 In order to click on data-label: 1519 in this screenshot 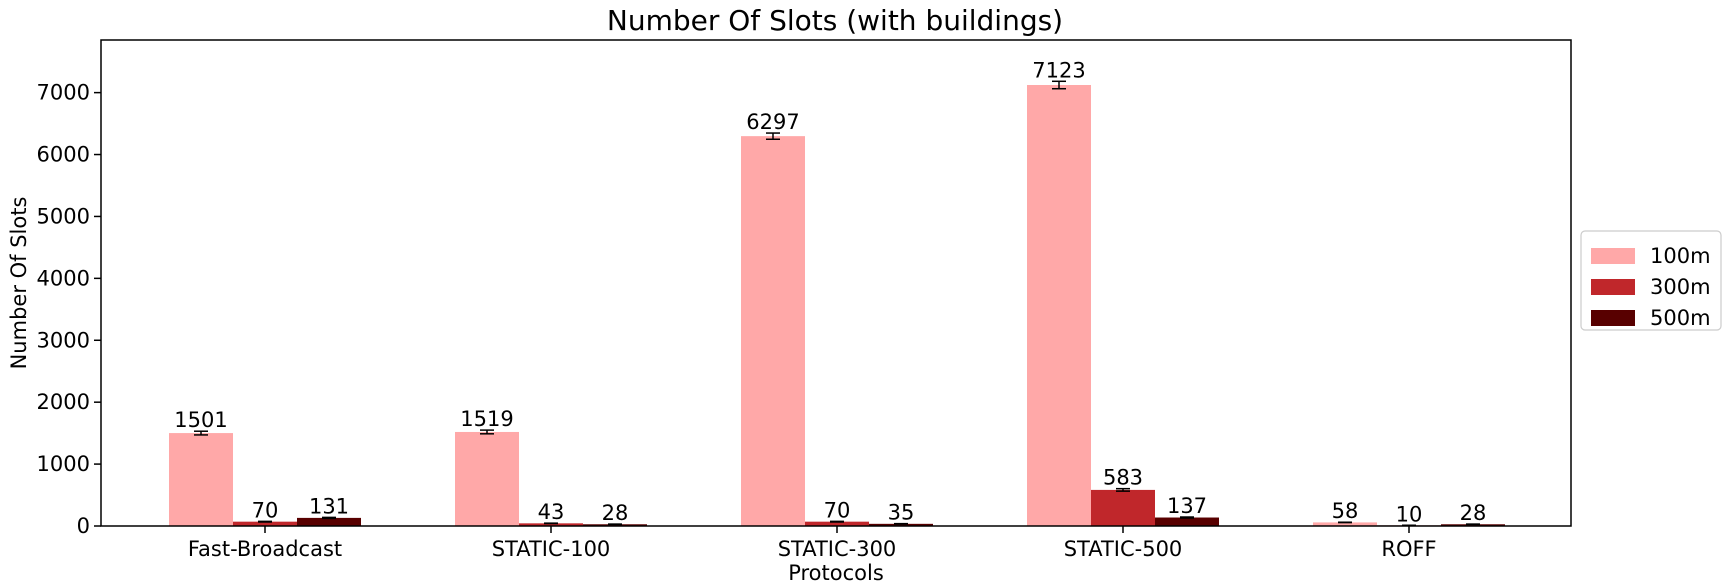, I will do `click(486, 419)`.